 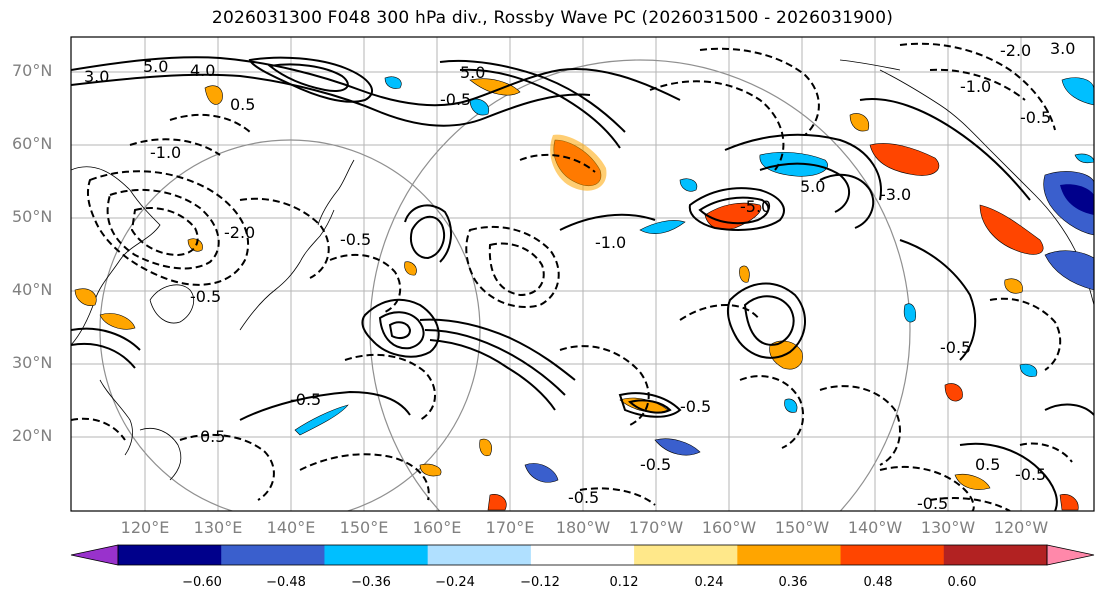 What do you see at coordinates (145, 527) in the screenshot?
I see `longitude-label: 120°E` at bounding box center [145, 527].